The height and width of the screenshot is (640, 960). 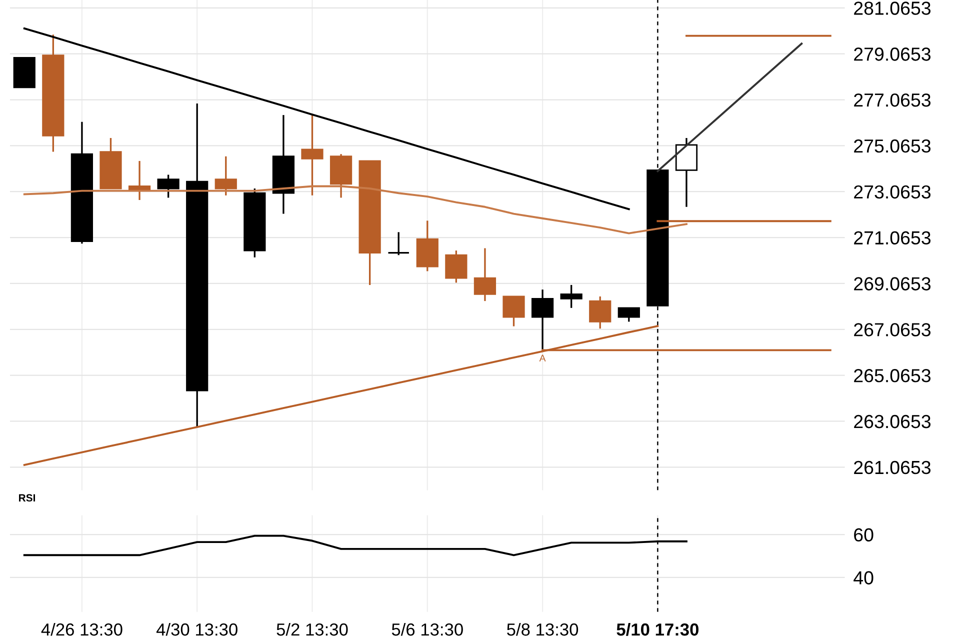 I want to click on y-tick-label: 273.0653, so click(x=892, y=192).